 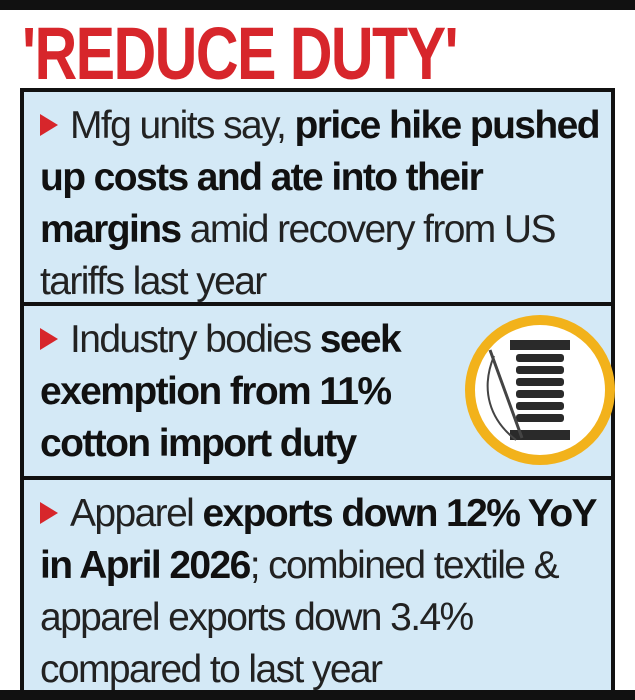 What do you see at coordinates (136, 513) in the screenshot?
I see `text: Apparel` at bounding box center [136, 513].